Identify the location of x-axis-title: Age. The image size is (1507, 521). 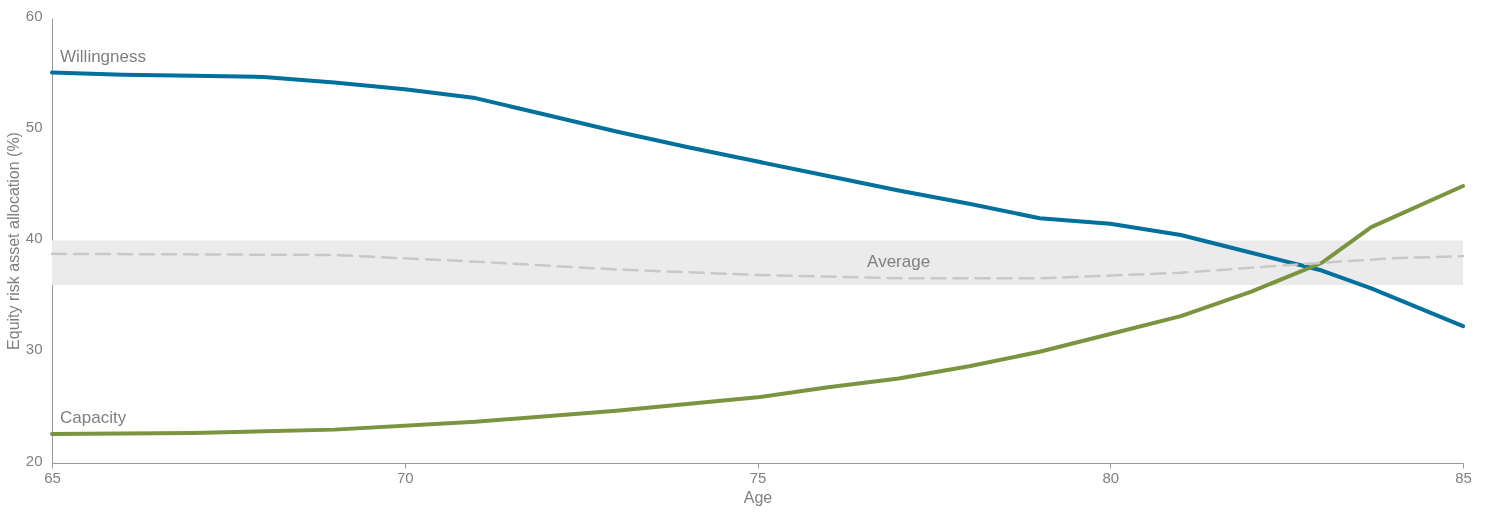
(758, 497).